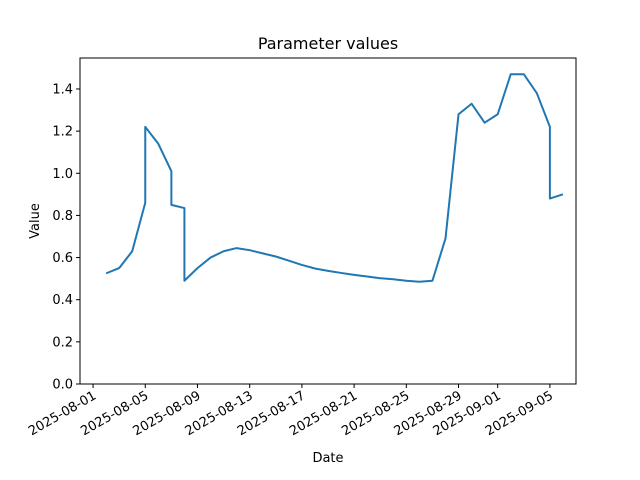 The image size is (640, 480). What do you see at coordinates (62, 342) in the screenshot?
I see `y-tick-label: 0.2` at bounding box center [62, 342].